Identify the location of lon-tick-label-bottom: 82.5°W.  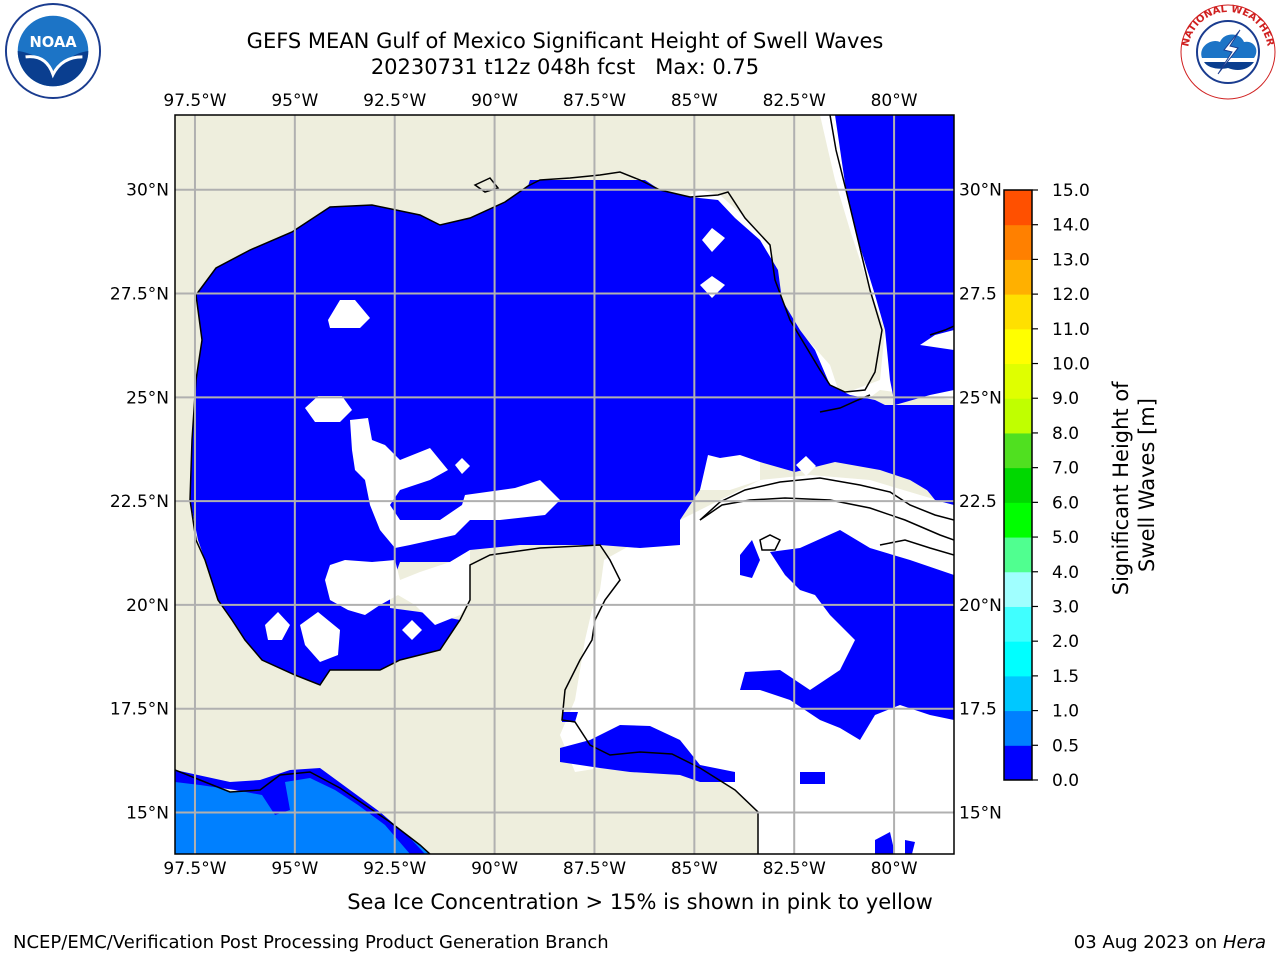
(794, 869).